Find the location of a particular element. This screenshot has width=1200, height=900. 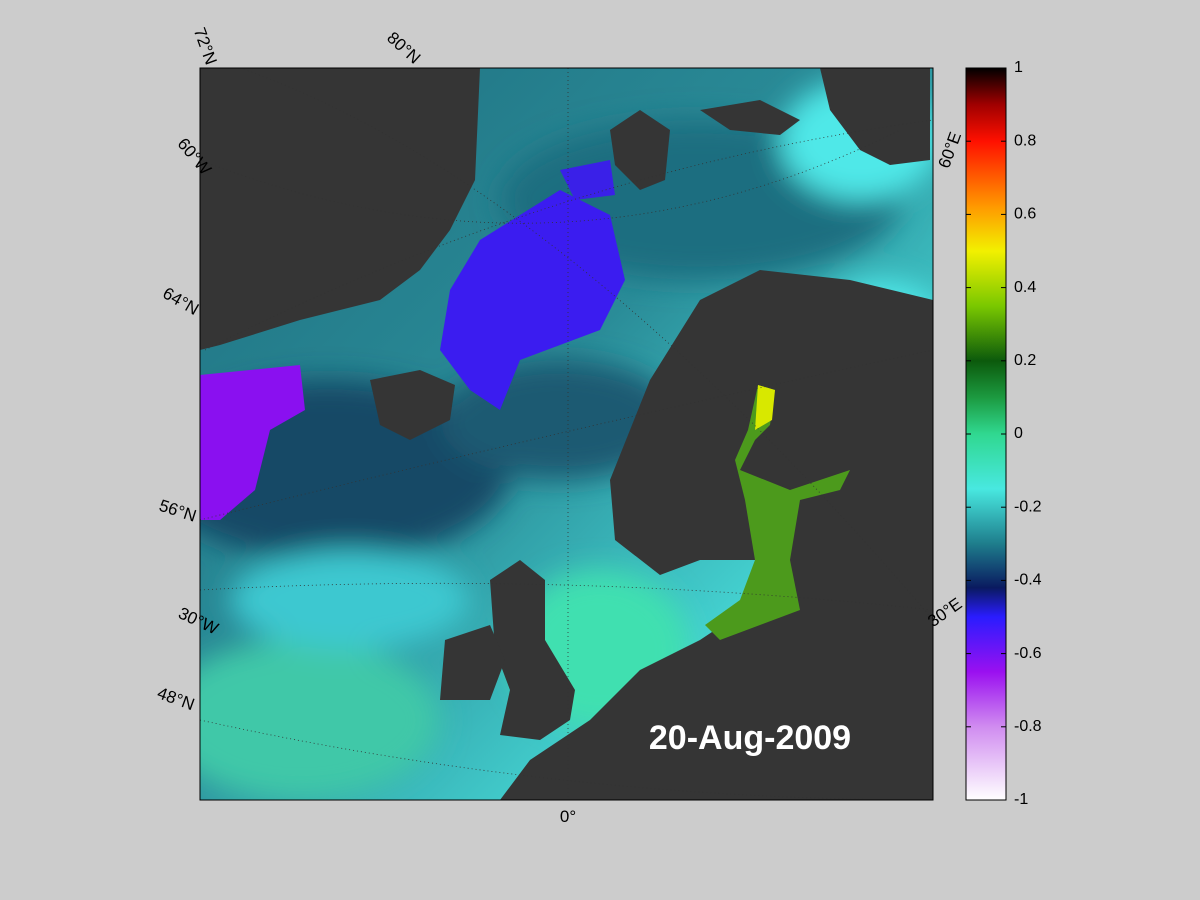

grid-label: 0° is located at coordinates (568, 816).